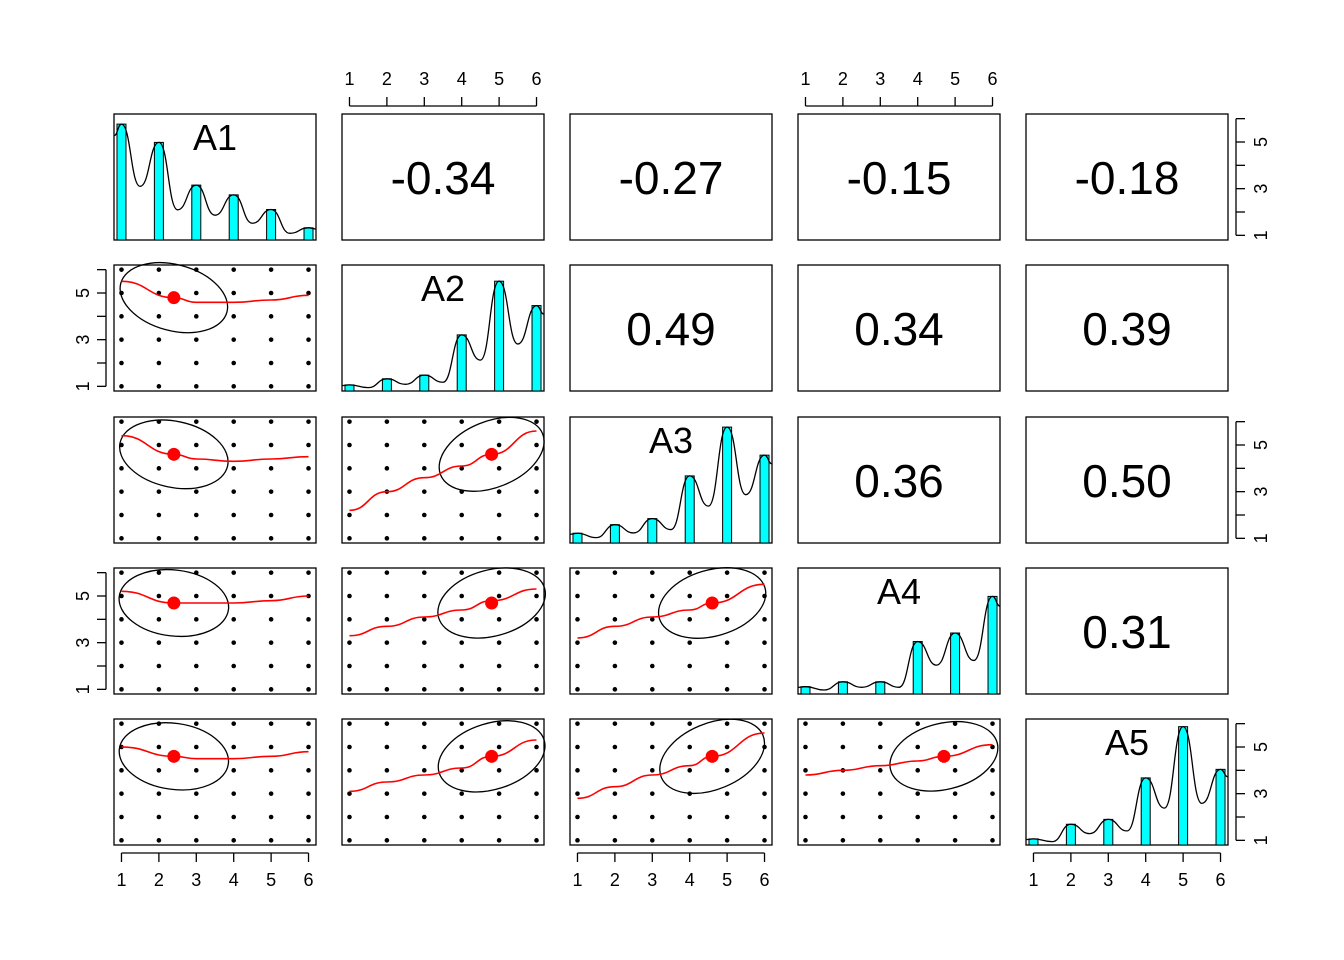  Describe the element at coordinates (671, 328) in the screenshot. I see `panel-r1-c2: 0.49` at that location.